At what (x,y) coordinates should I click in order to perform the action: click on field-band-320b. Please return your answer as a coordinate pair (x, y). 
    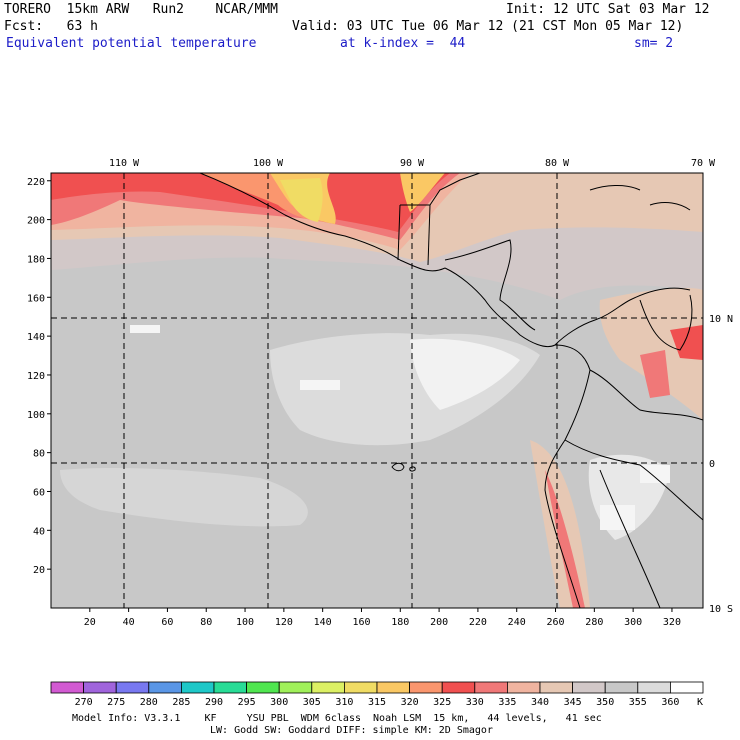
    Looking at the image, I should click on (422, 192).